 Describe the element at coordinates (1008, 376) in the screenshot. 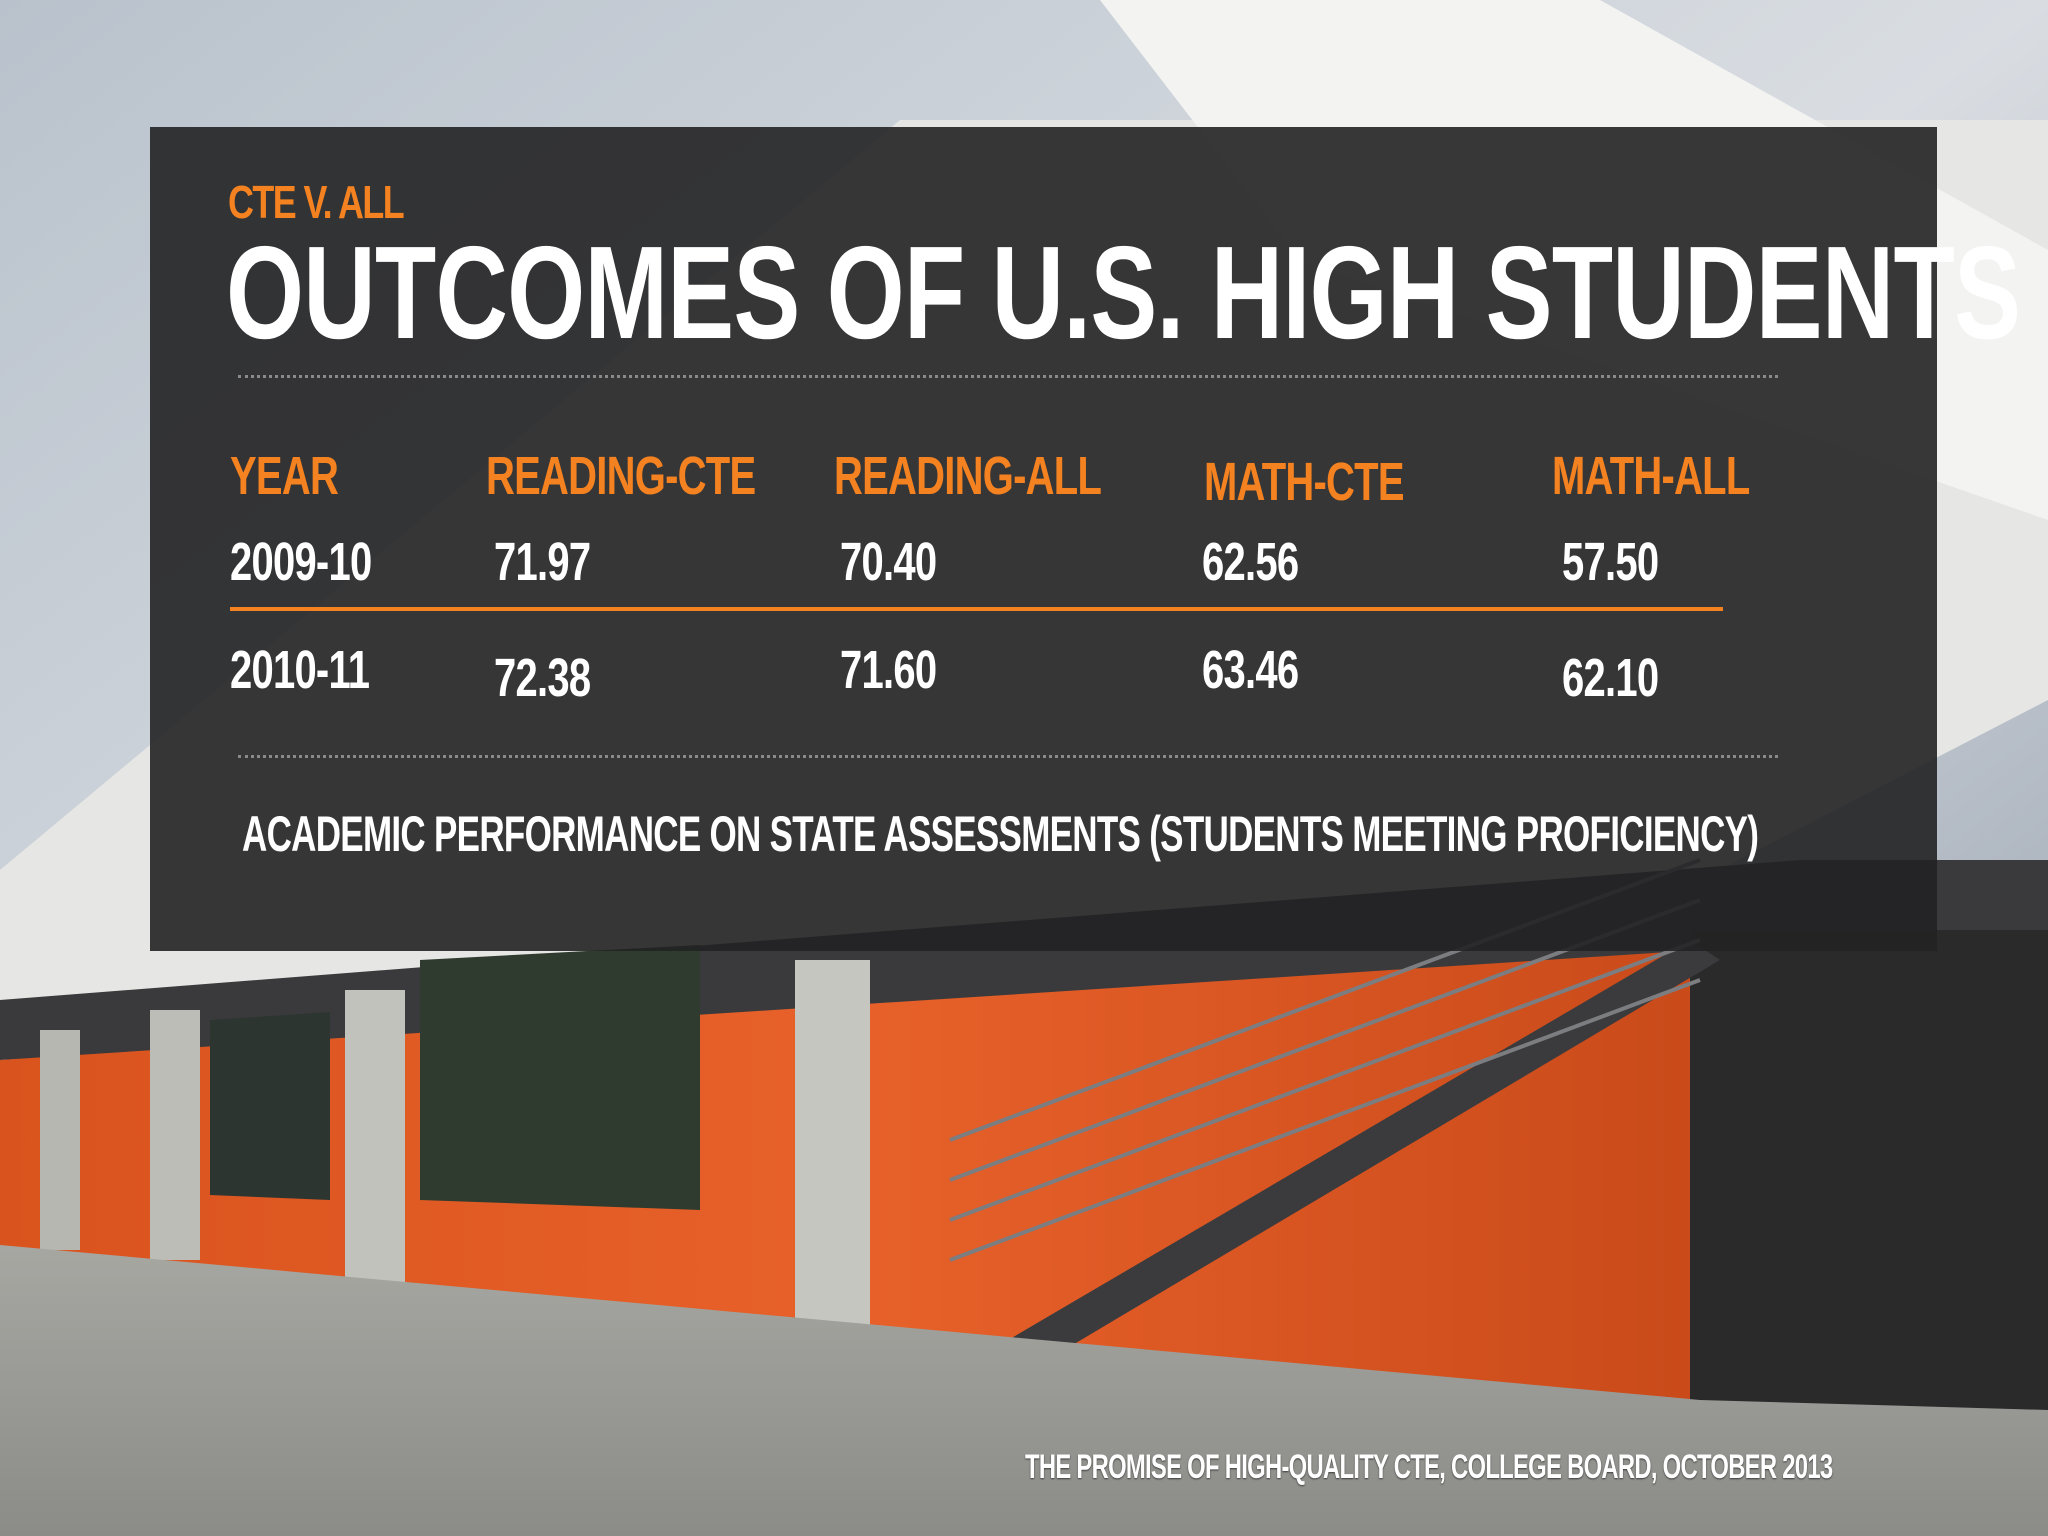

I see `dotted-divider-top` at that location.